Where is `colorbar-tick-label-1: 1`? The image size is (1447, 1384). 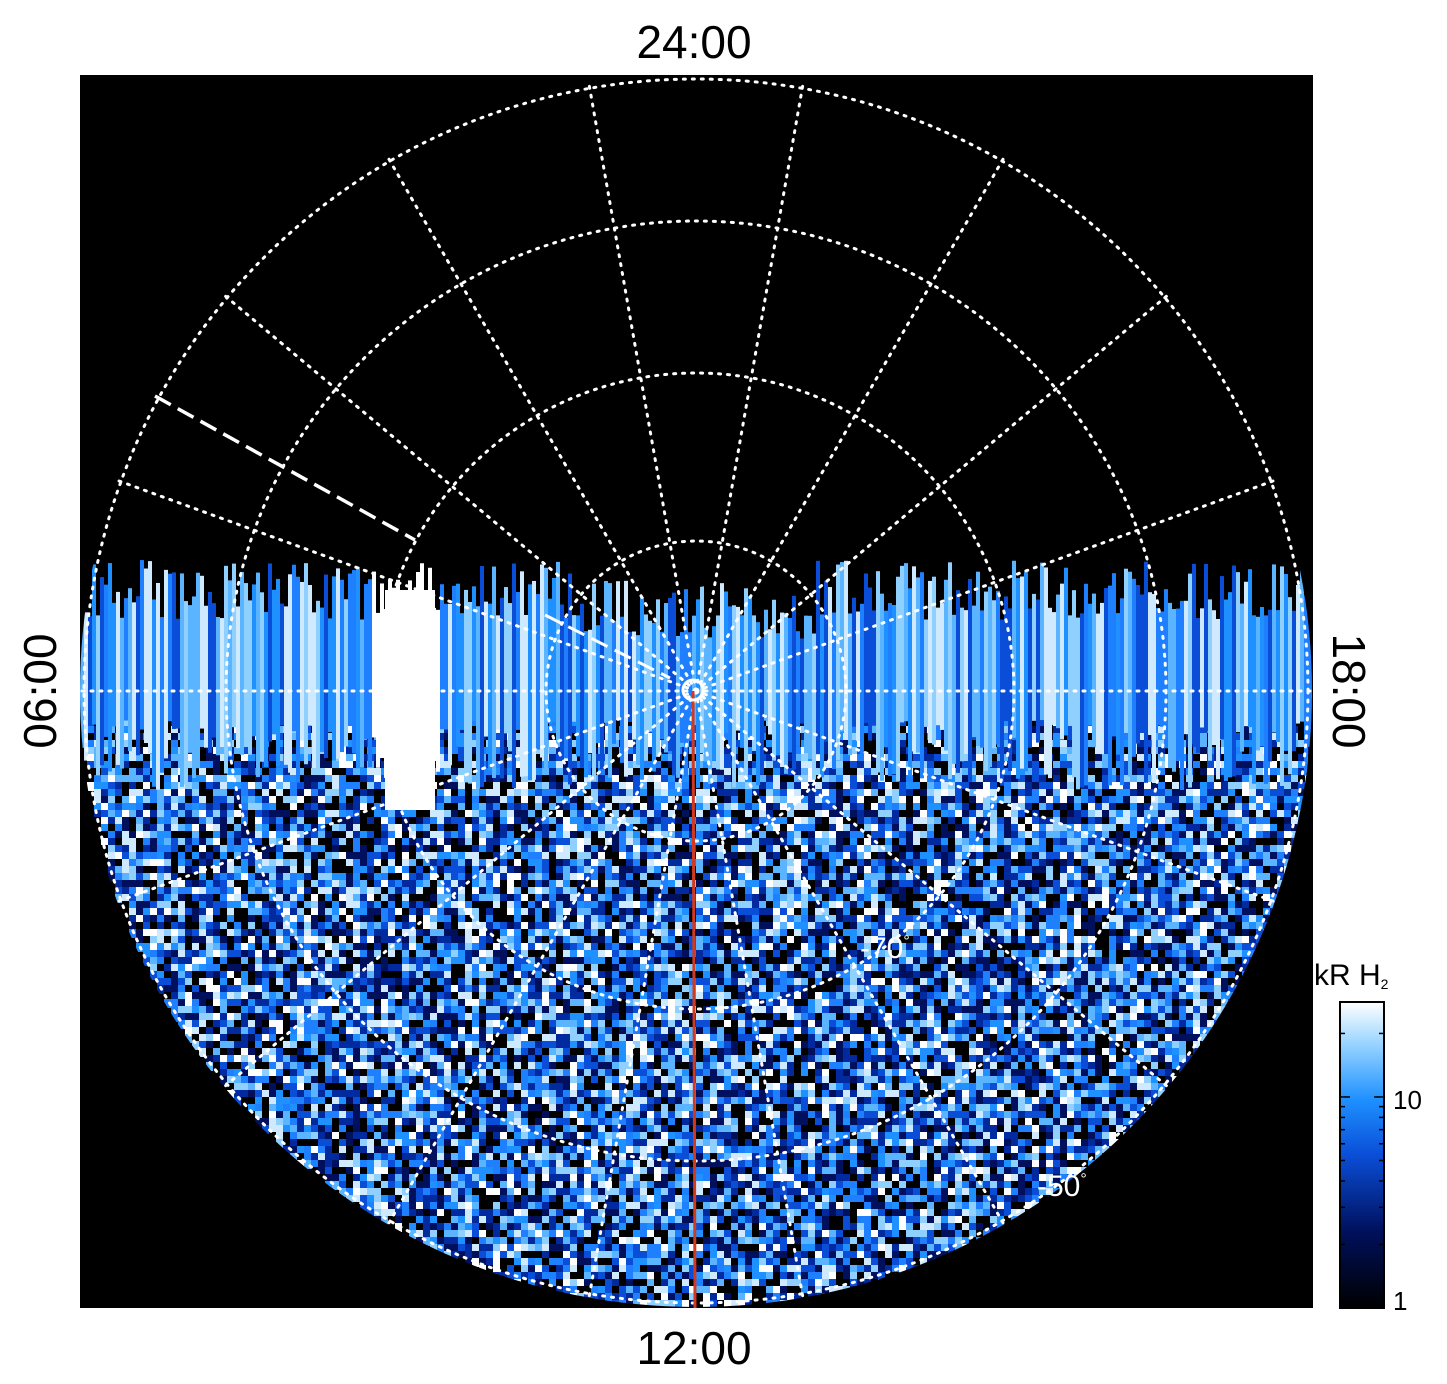 colorbar-tick-label-1: 1 is located at coordinates (1400, 1301).